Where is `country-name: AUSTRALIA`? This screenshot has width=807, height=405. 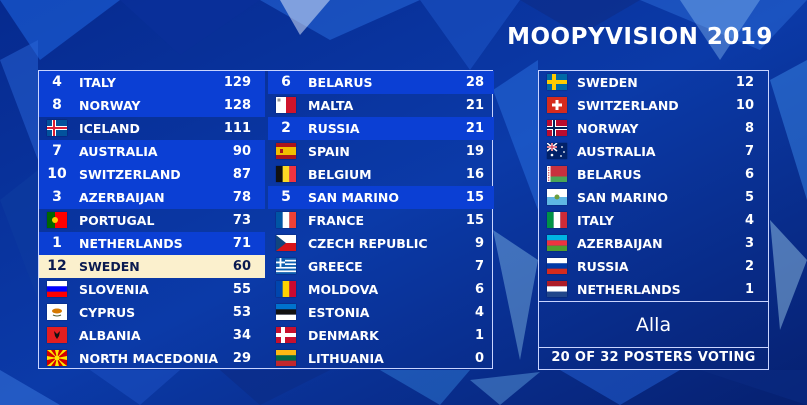
country-name: AUSTRALIA is located at coordinates (118, 151).